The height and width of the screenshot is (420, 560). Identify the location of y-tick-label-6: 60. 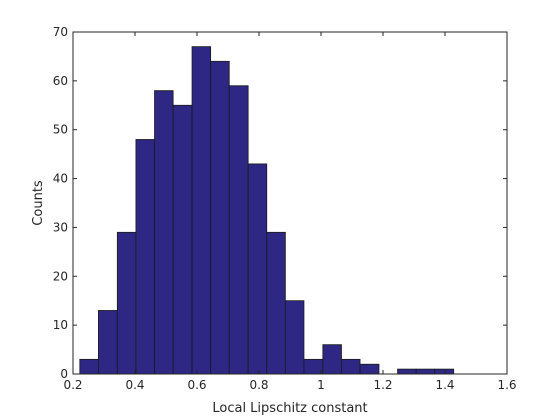
(60, 81).